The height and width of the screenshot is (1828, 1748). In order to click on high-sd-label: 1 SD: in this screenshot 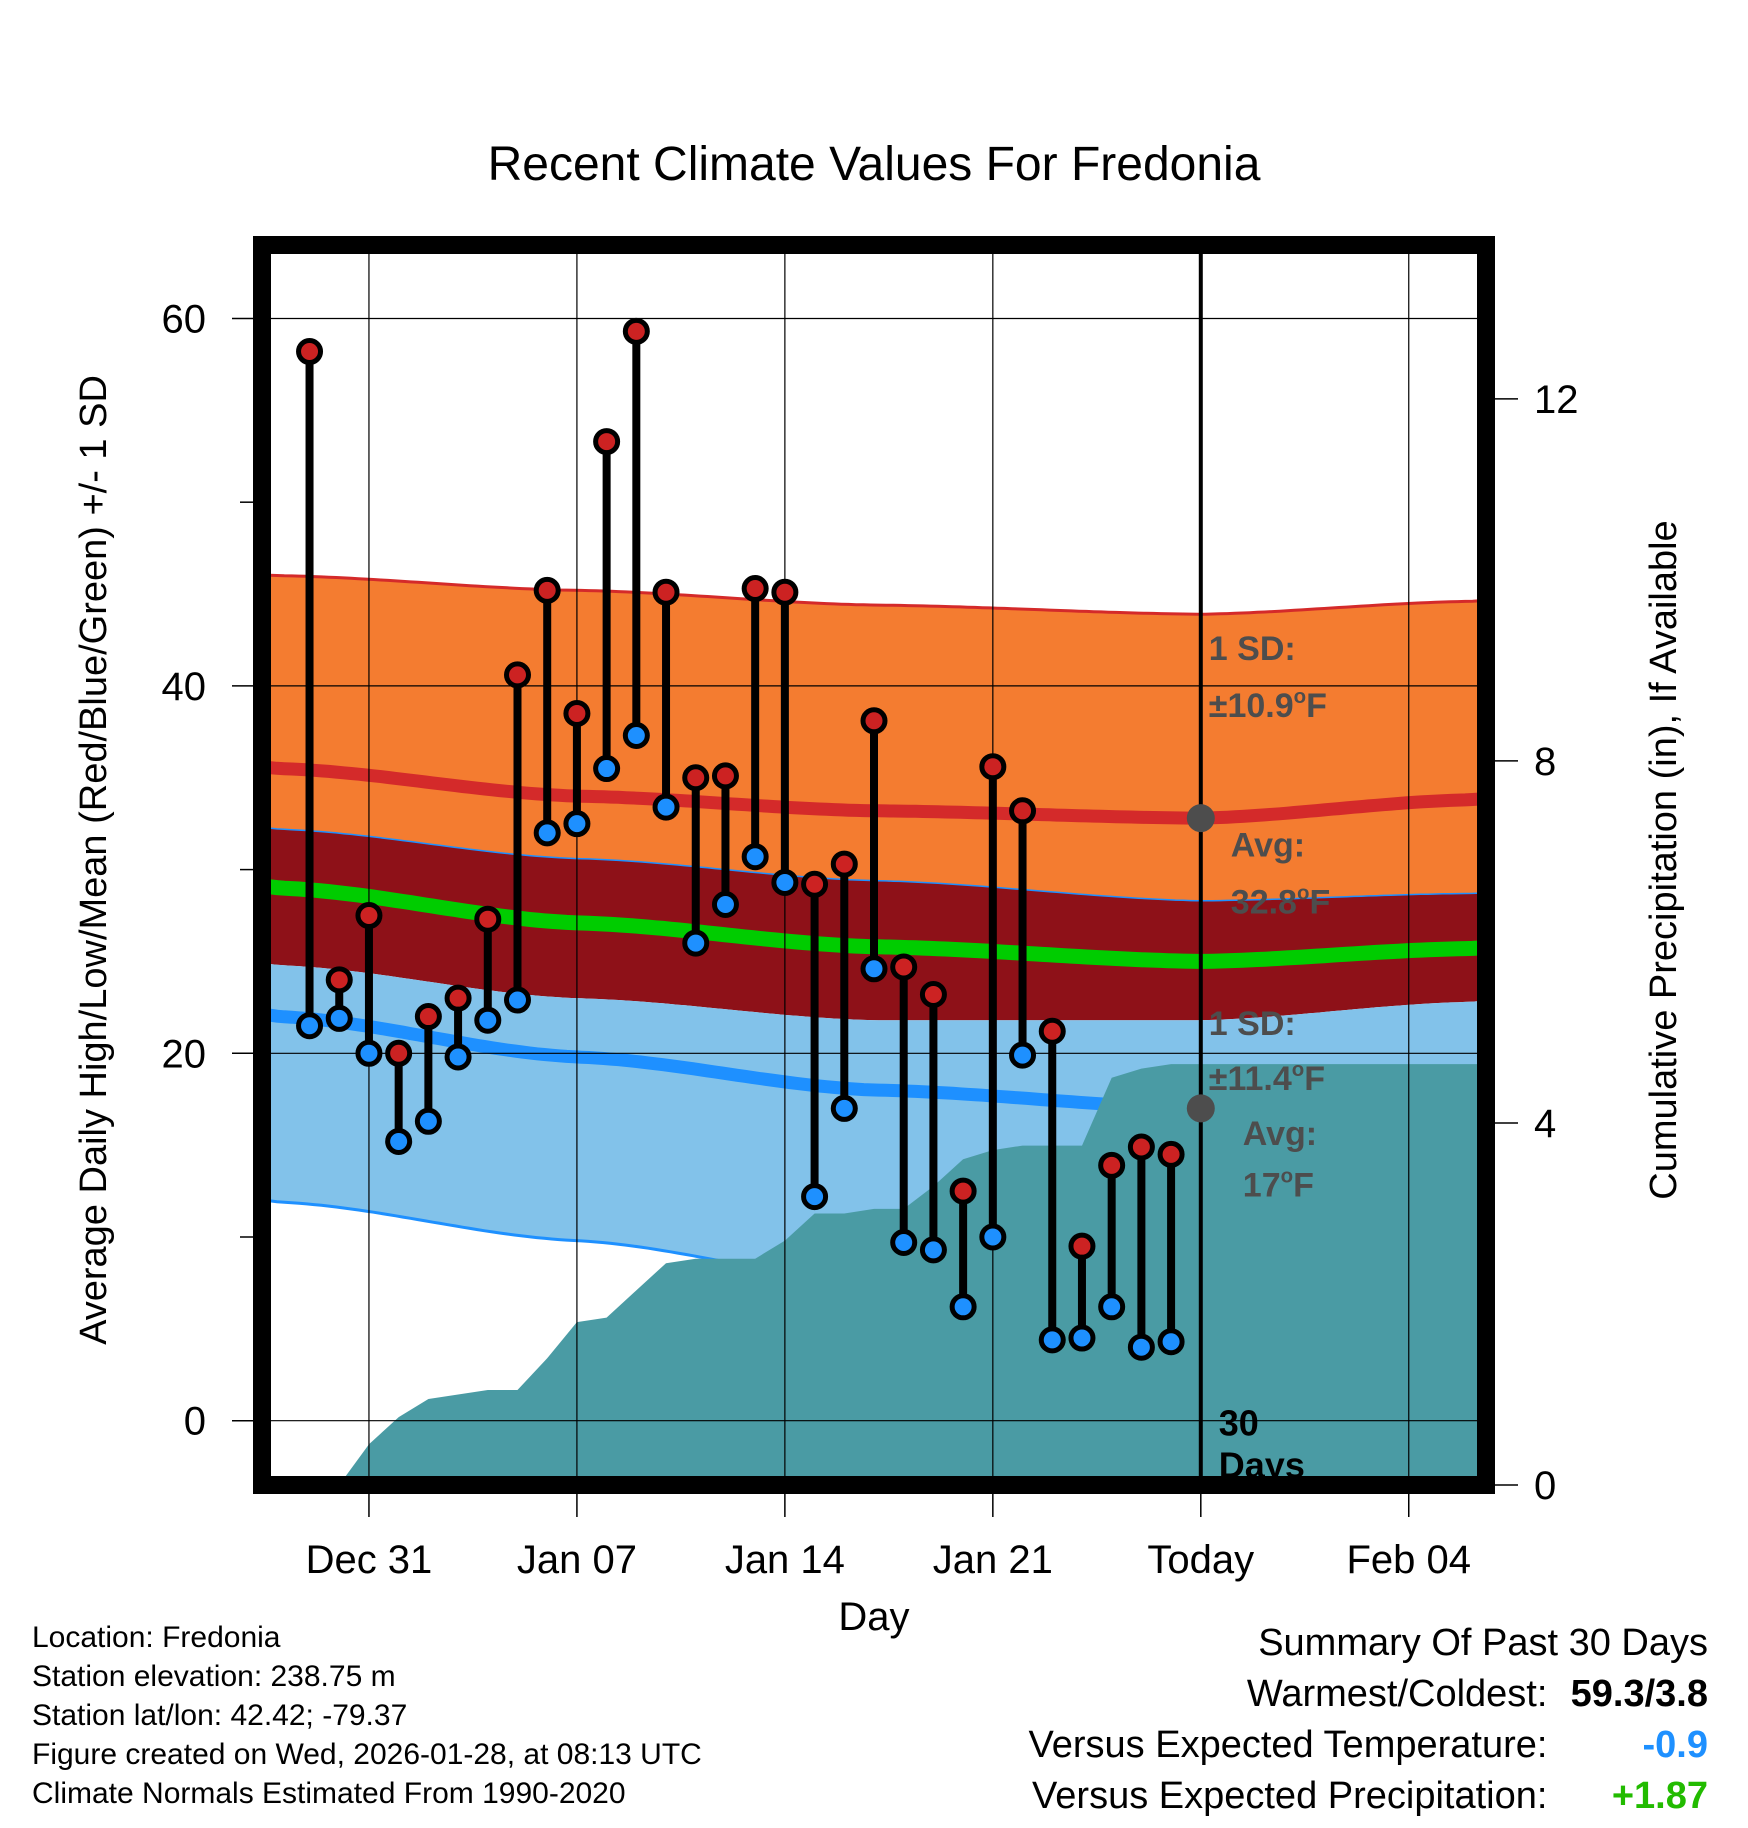, I will do `click(1252, 649)`.